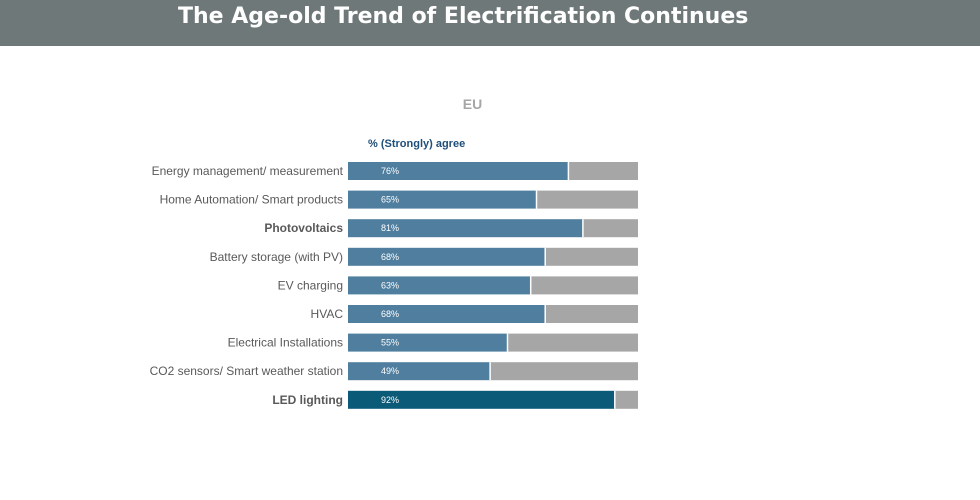  Describe the element at coordinates (285, 343) in the screenshot. I see `category-label: Electrical Installations` at that location.